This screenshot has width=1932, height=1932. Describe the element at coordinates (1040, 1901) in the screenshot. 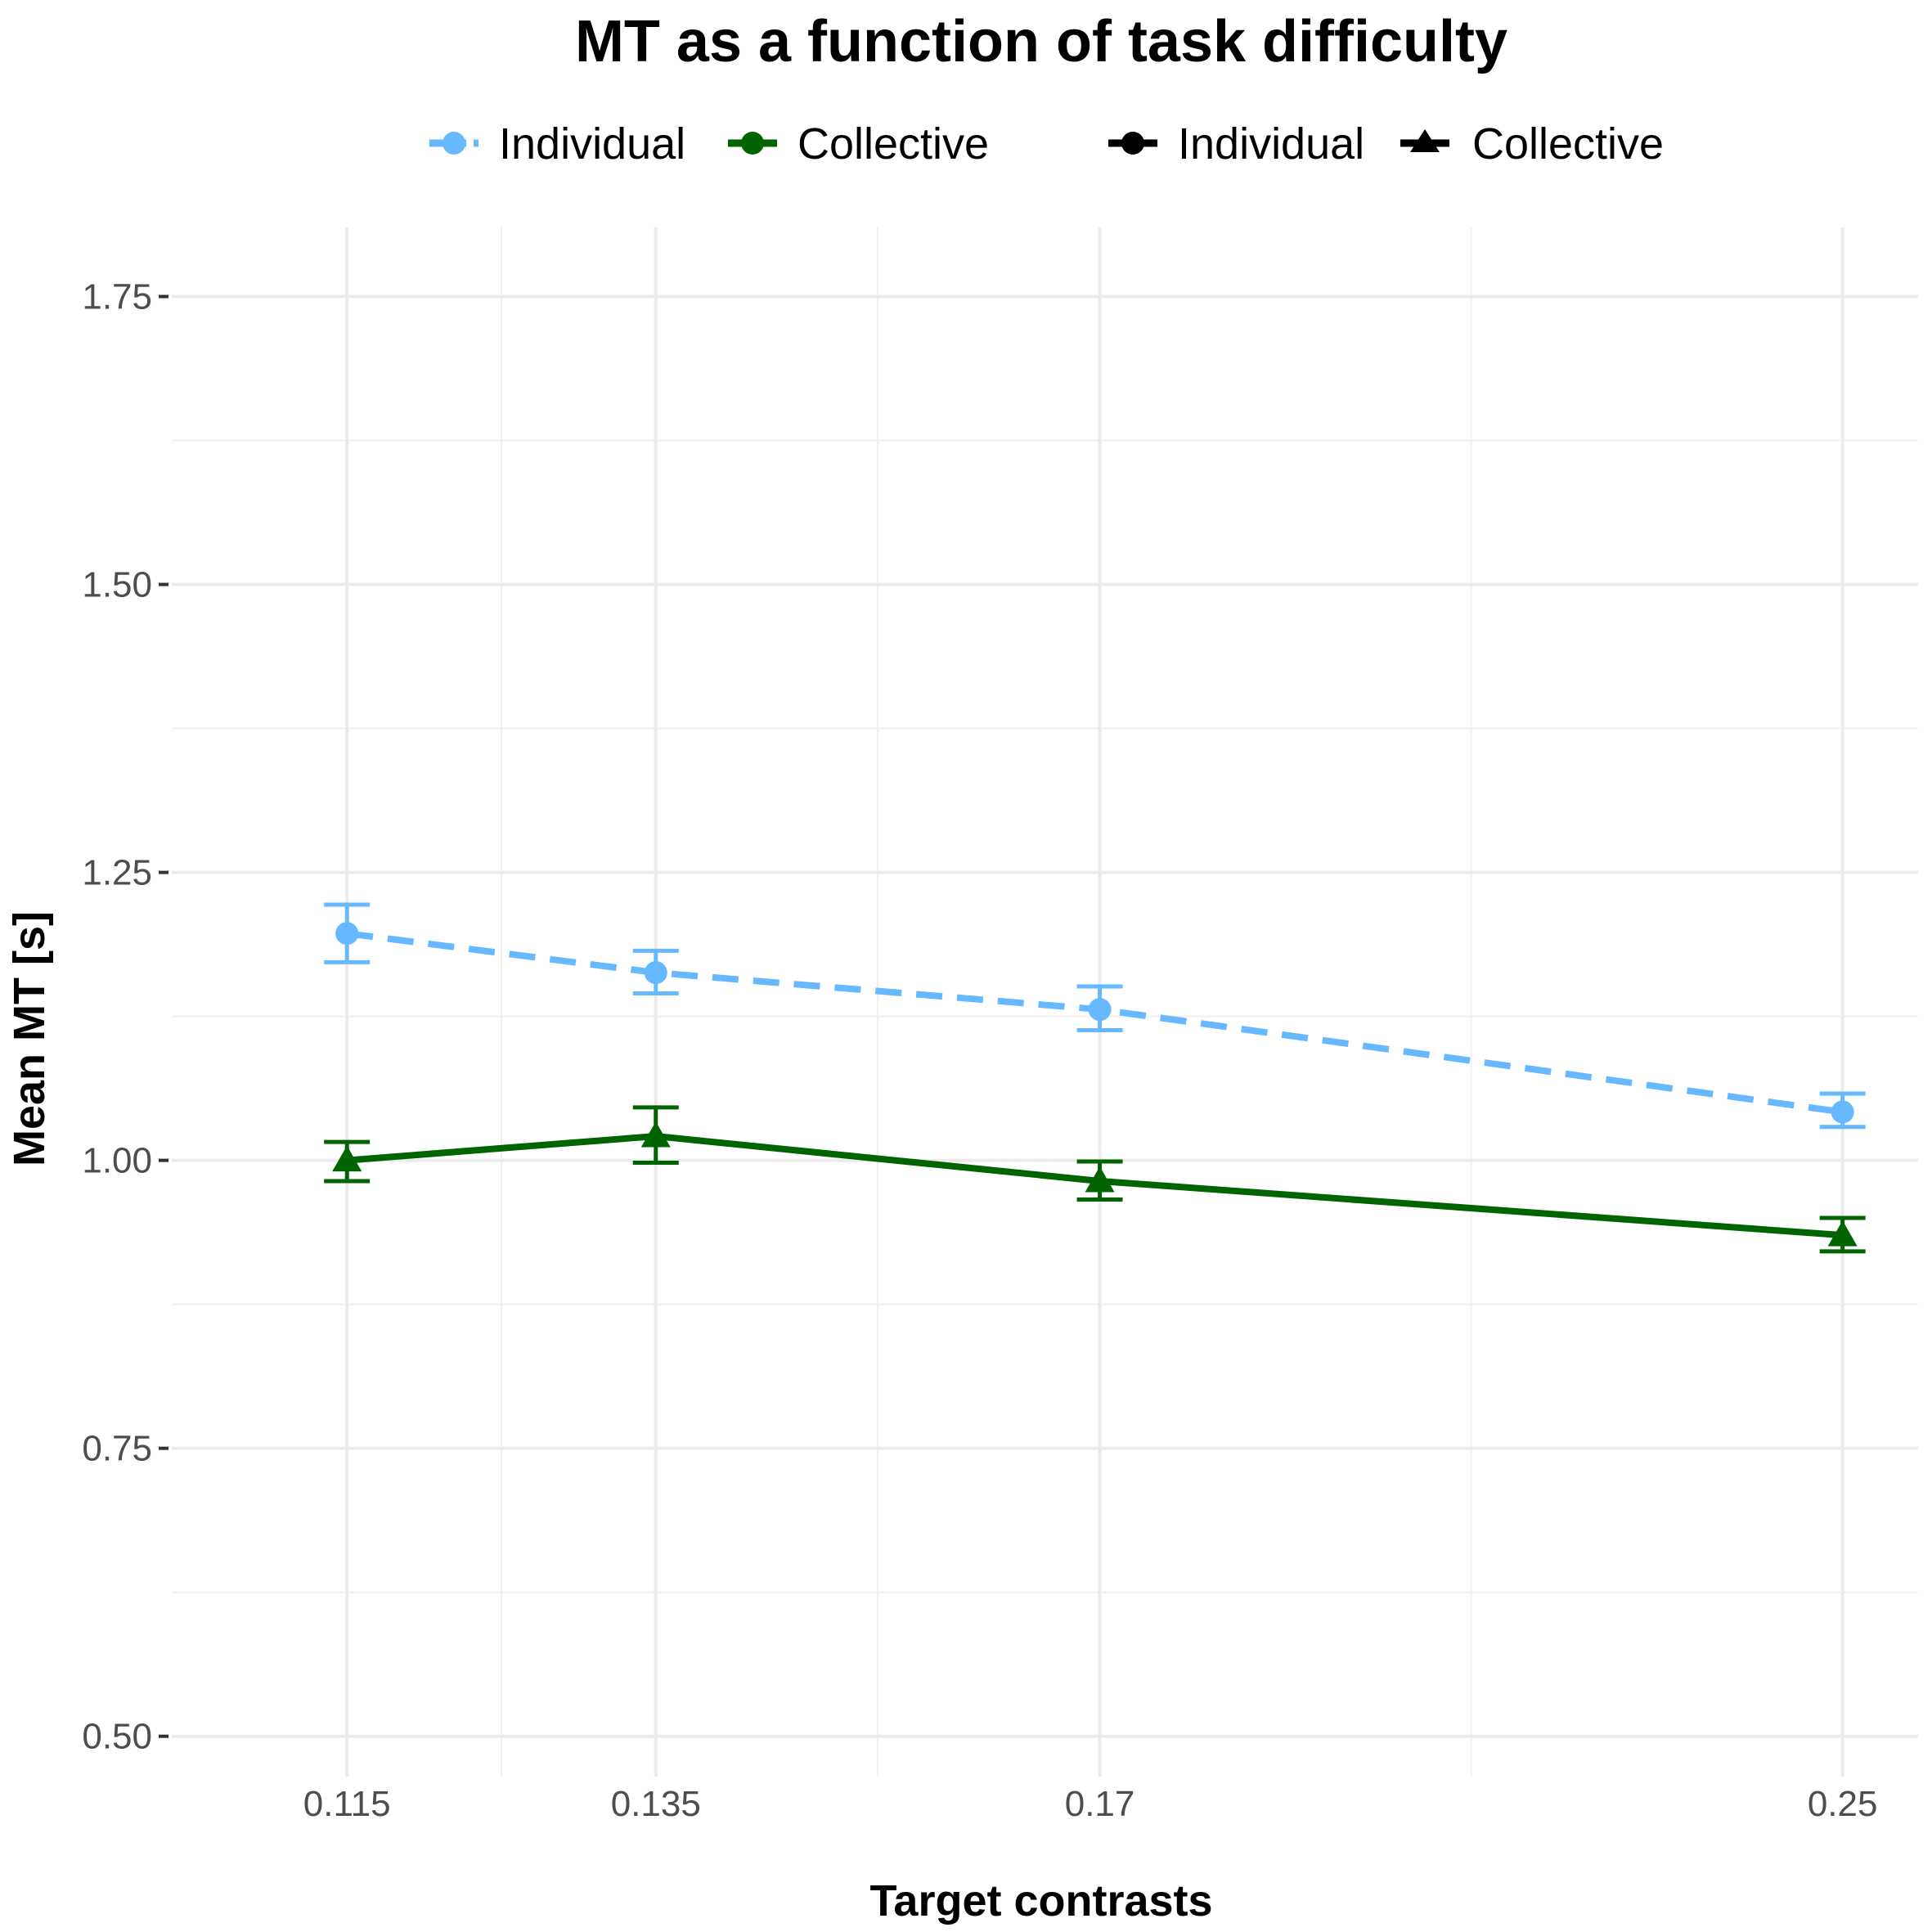

I see `x-axis-title: Target contrasts` at that location.